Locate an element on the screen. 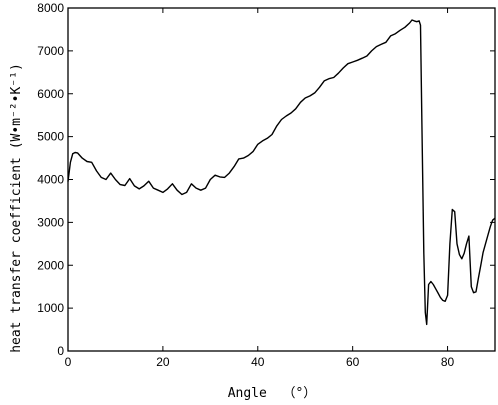 The height and width of the screenshot is (405, 498). y-tick-label: 7000 is located at coordinates (50, 51).